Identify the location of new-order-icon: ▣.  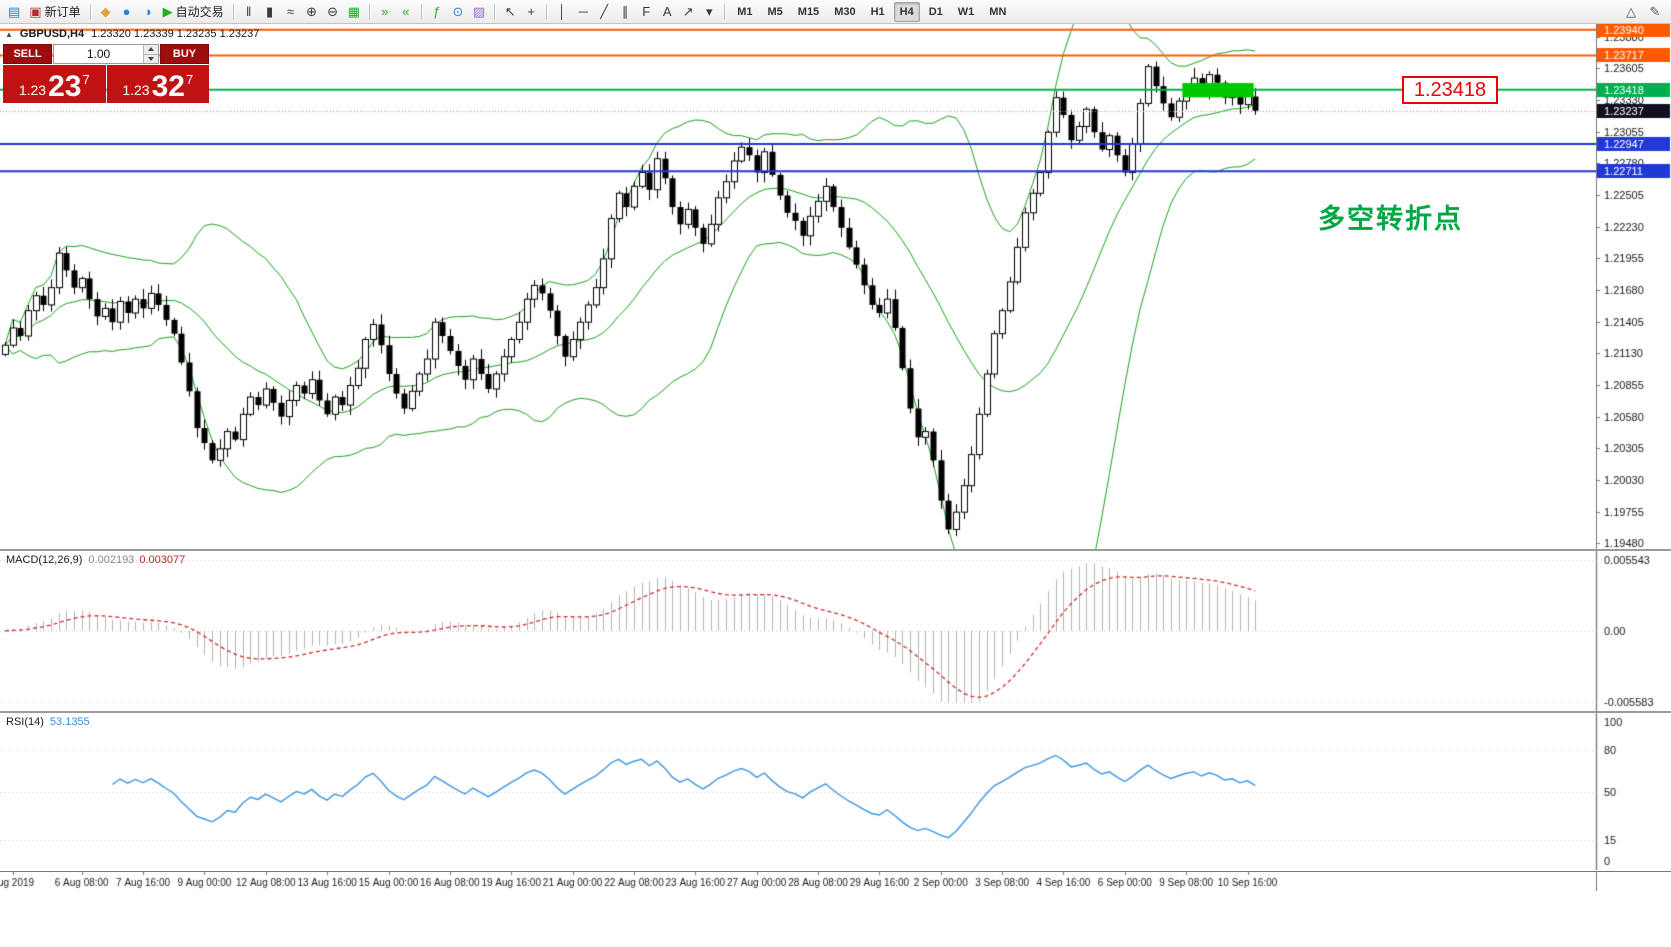
(35, 11).